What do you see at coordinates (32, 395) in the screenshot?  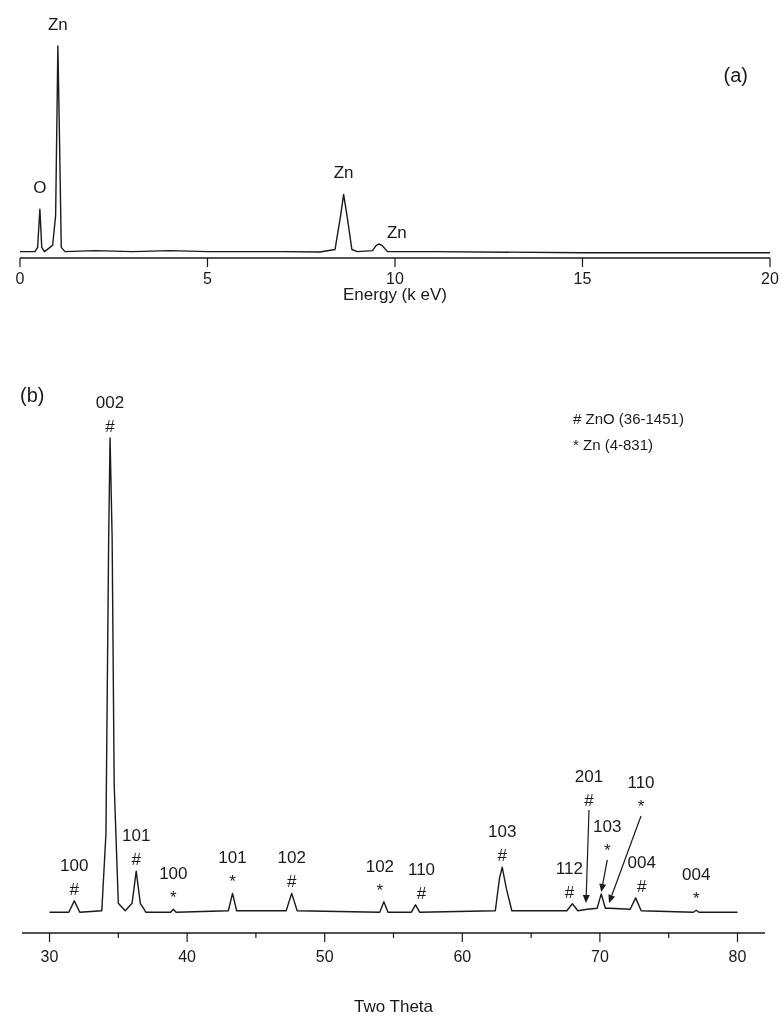 I see `text: (b)` at bounding box center [32, 395].